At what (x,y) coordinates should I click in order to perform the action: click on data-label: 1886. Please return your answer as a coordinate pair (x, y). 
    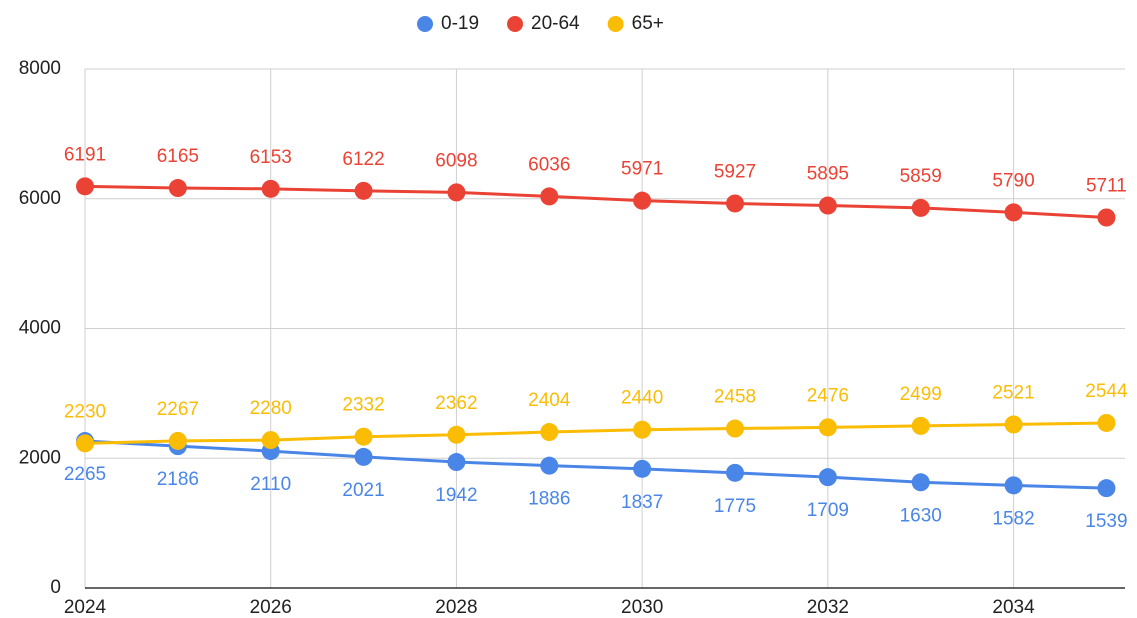
    Looking at the image, I should click on (549, 499).